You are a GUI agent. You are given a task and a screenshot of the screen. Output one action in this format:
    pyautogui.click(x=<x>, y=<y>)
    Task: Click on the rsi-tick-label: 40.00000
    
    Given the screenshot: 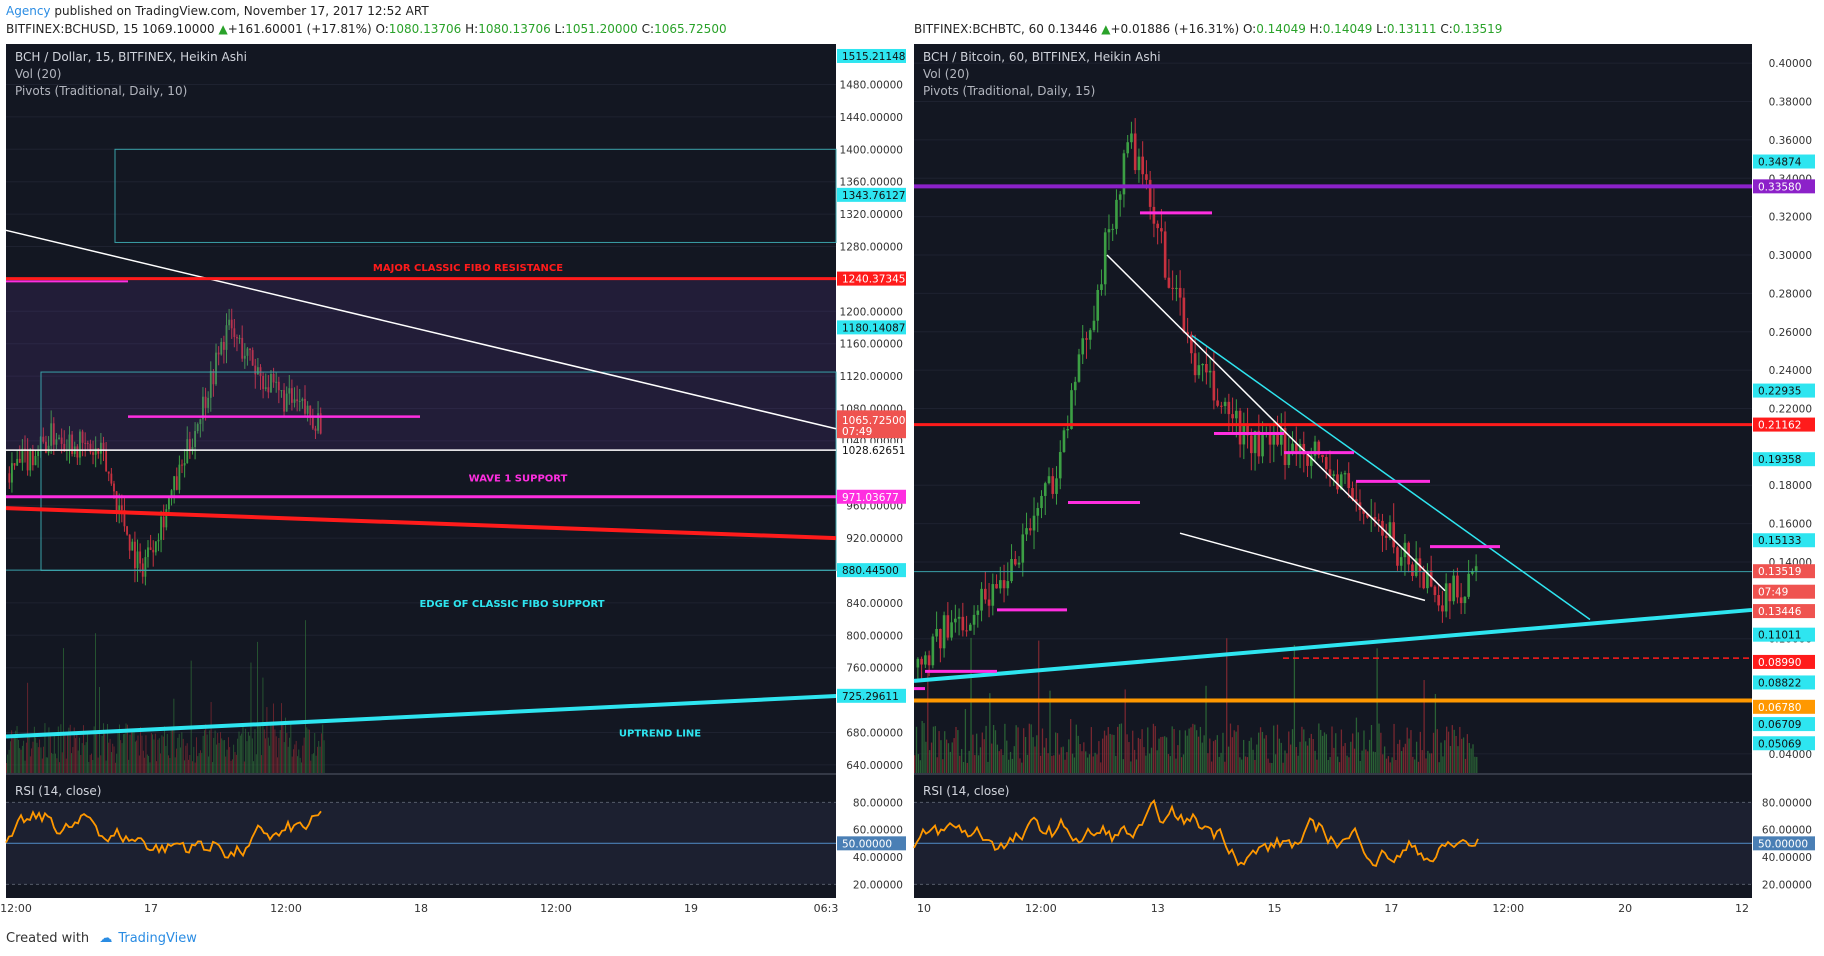 What is the action you would take?
    pyautogui.click(x=878, y=858)
    